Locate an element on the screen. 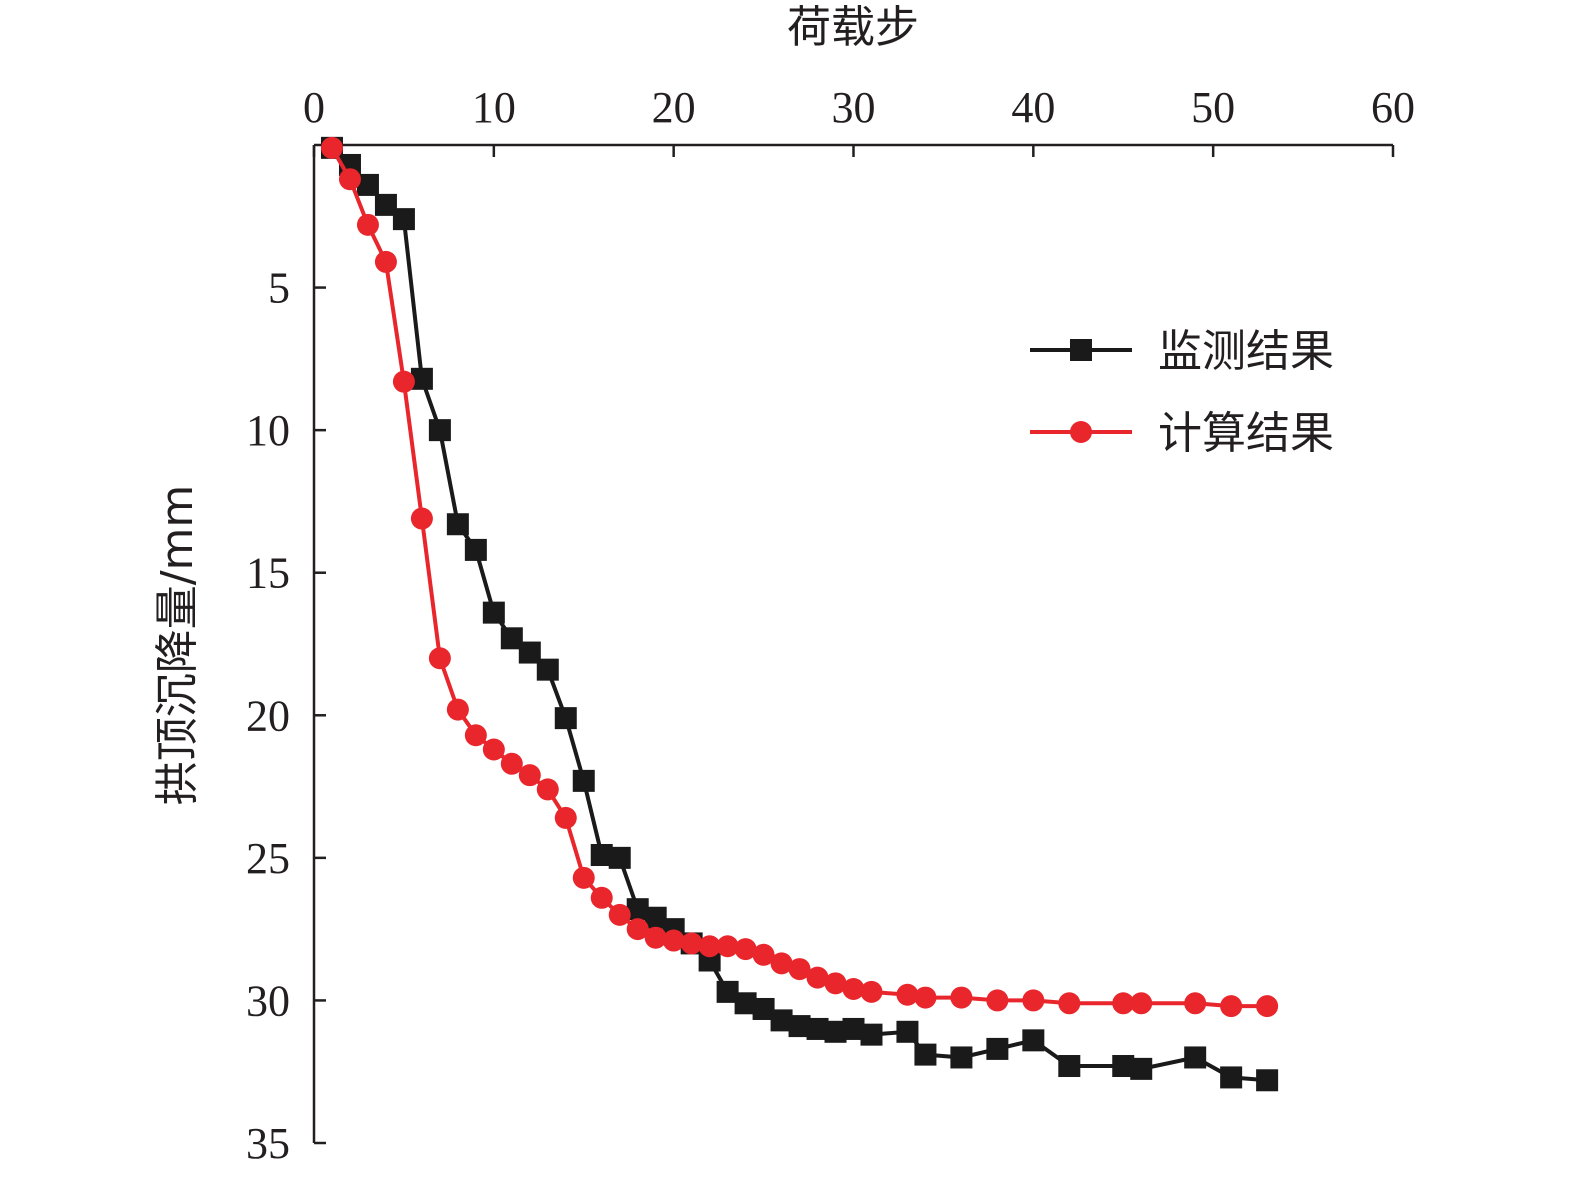  y-tick-label: 15 is located at coordinates (268, 573).